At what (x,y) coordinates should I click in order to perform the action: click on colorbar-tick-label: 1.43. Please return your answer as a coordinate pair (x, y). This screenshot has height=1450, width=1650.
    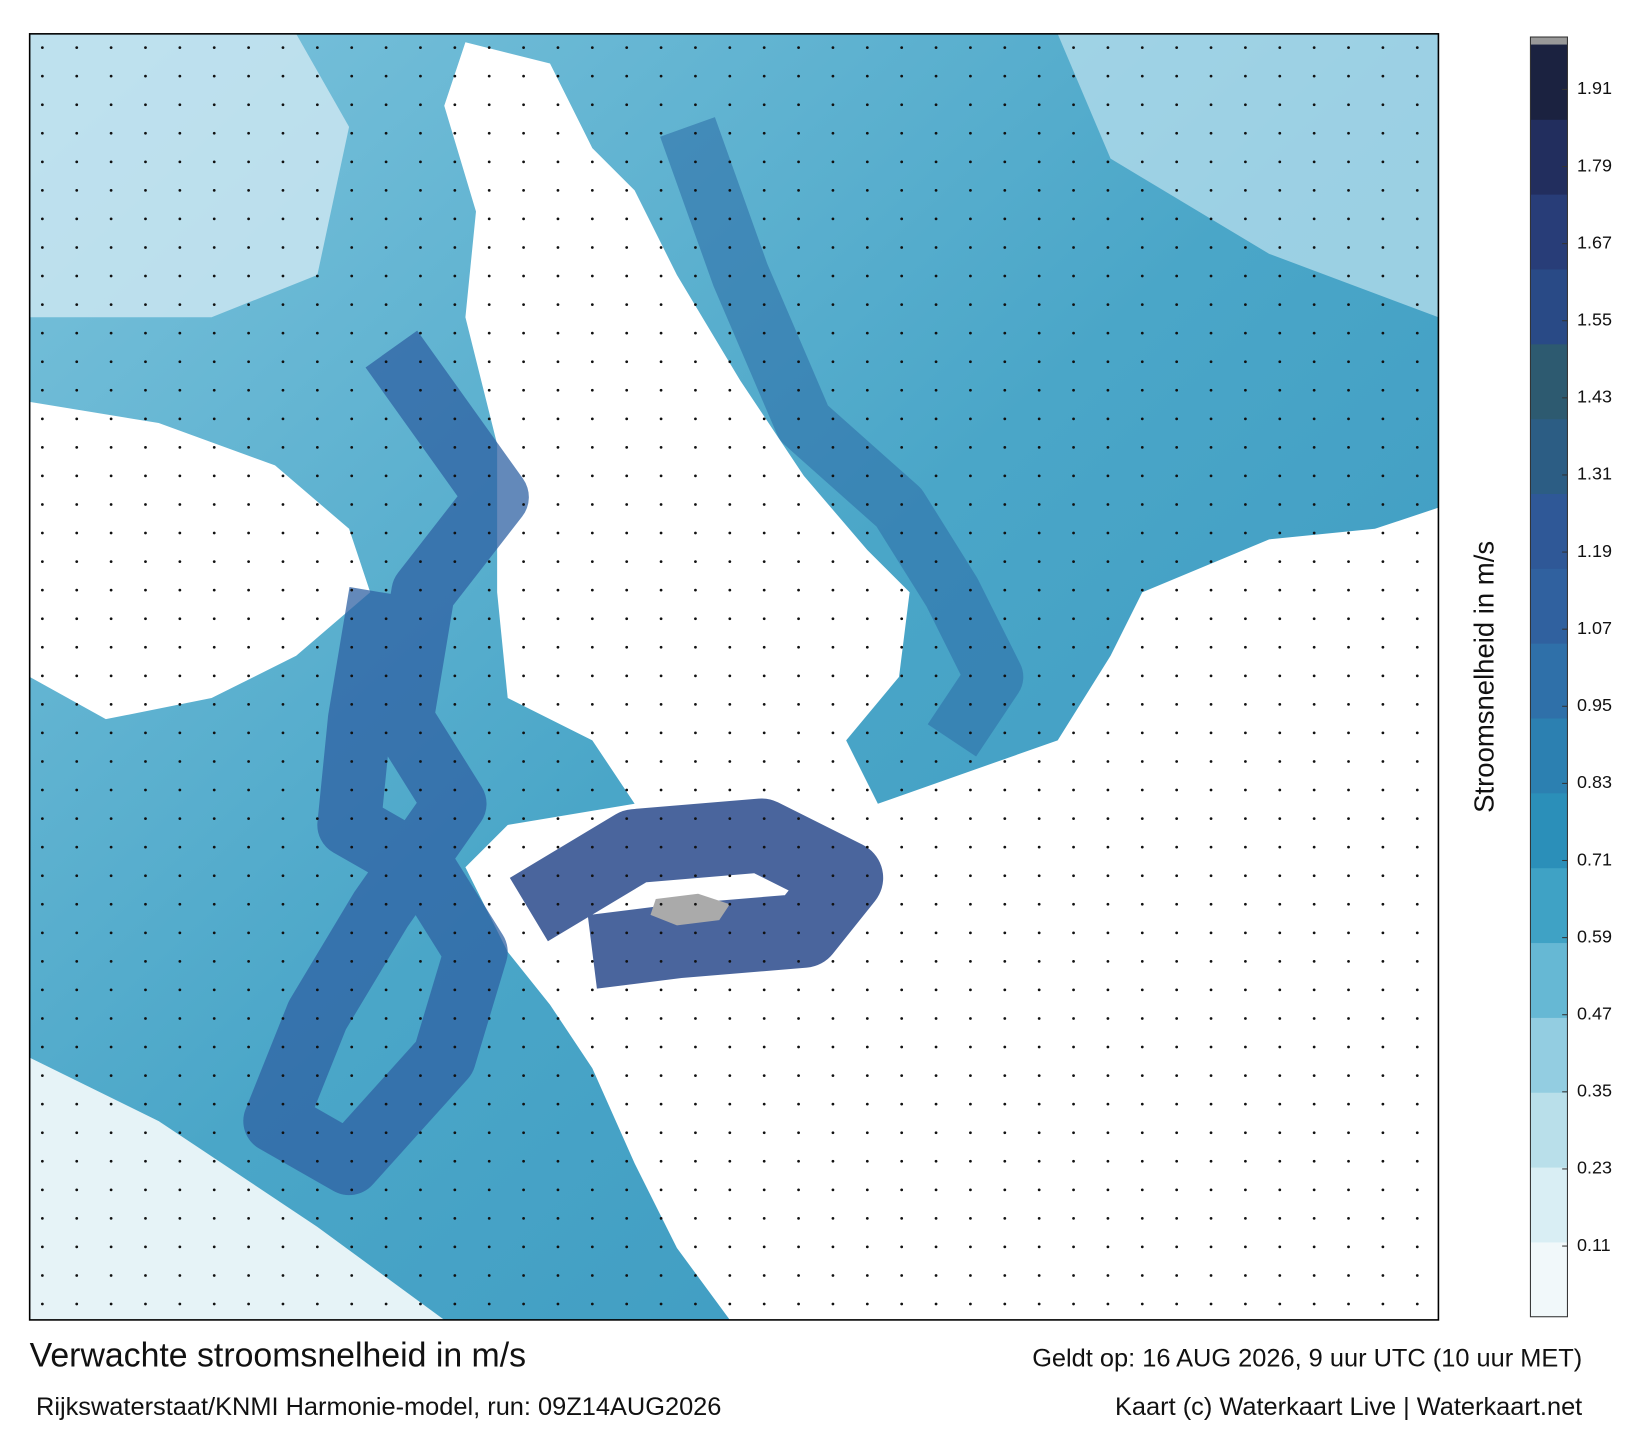
    Looking at the image, I should click on (1594, 397).